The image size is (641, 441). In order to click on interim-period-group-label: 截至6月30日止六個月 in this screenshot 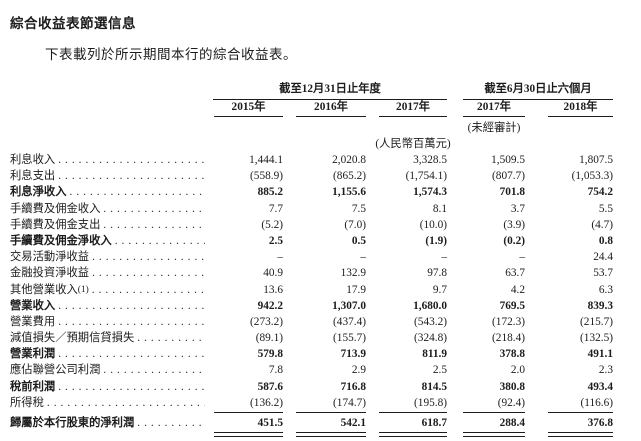, I will do `click(538, 91)`.